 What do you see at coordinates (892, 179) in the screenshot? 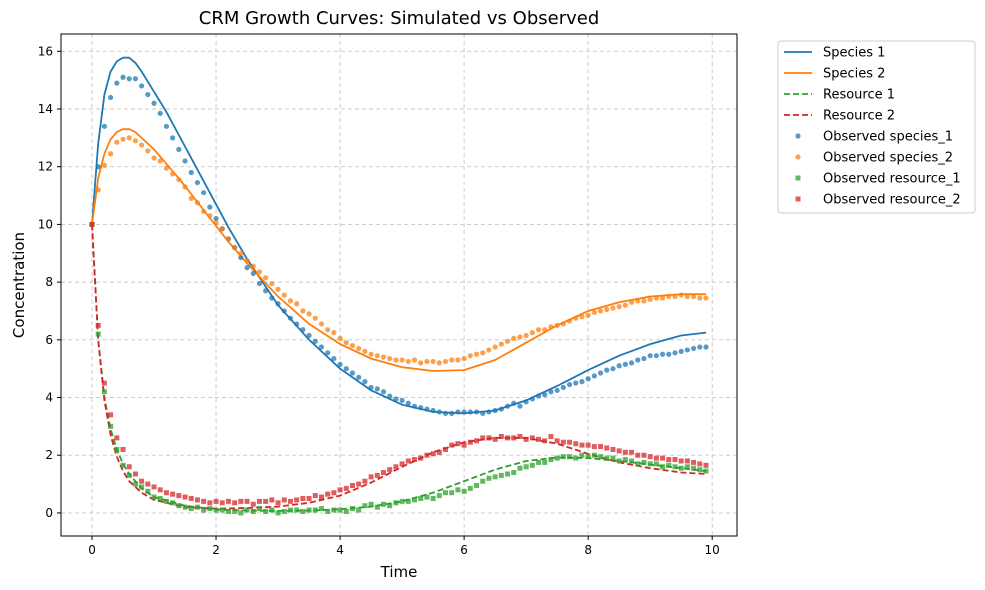
I see `legend-label: Observed resource_1` at bounding box center [892, 179].